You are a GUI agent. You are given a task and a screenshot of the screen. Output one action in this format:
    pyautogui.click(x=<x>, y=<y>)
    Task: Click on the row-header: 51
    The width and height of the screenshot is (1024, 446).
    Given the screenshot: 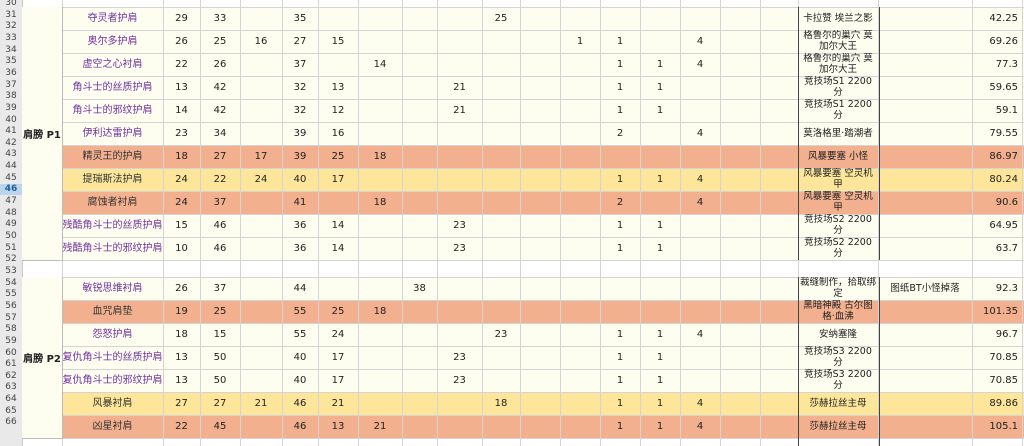 What is the action you would take?
    pyautogui.click(x=11, y=247)
    